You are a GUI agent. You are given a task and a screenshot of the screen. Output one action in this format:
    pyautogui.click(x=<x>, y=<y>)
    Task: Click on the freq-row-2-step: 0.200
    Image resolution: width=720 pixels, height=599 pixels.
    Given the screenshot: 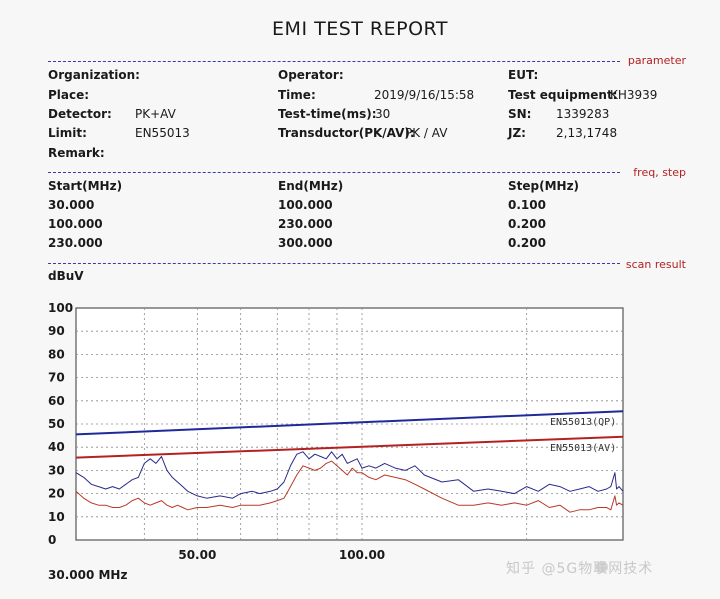 What is the action you would take?
    pyautogui.click(x=527, y=224)
    